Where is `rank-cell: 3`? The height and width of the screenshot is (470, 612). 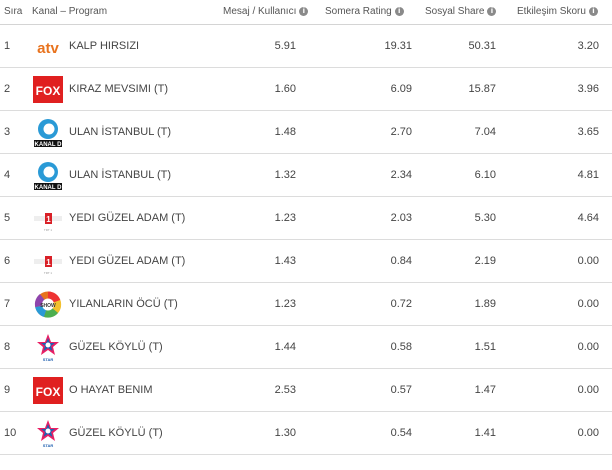 rank-cell: 3 is located at coordinates (7, 132).